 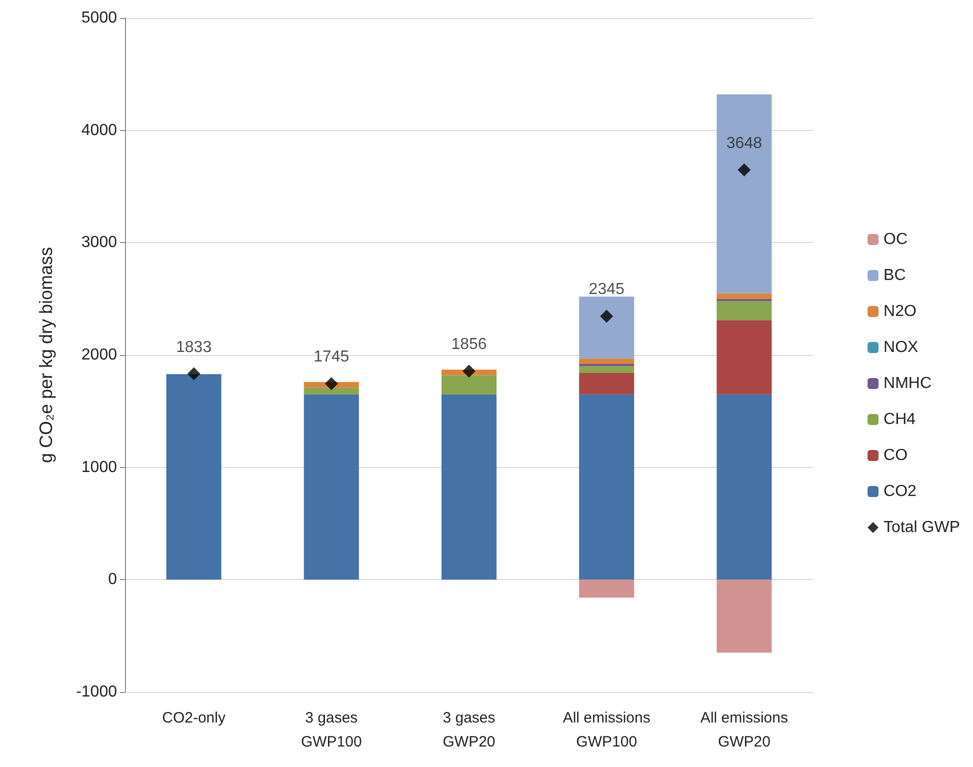 I want to click on y-tick-label: -1000, so click(x=97, y=692).